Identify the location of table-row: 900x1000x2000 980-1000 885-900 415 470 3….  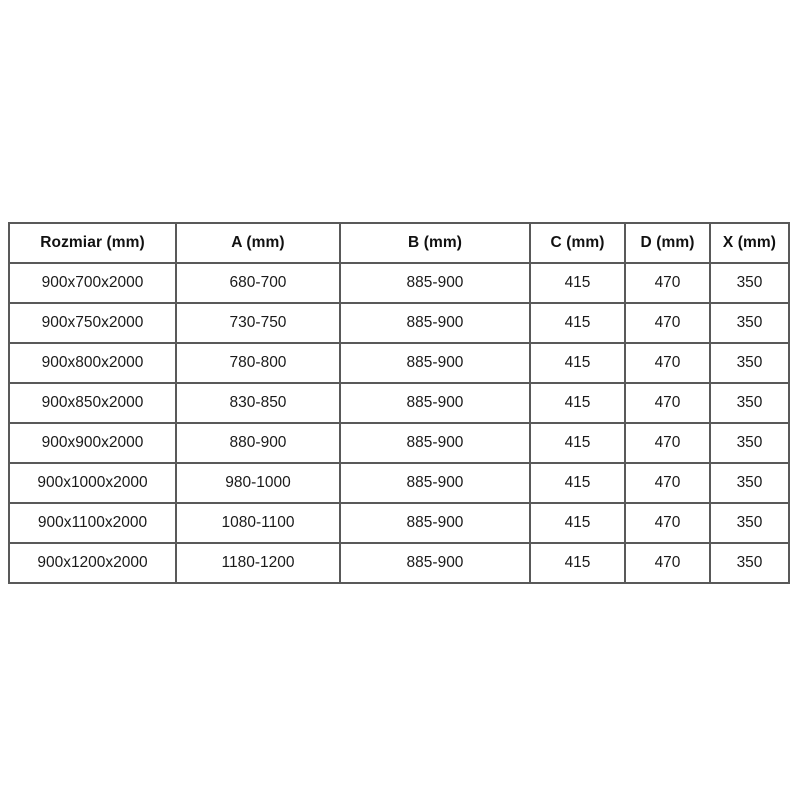
(399, 483).